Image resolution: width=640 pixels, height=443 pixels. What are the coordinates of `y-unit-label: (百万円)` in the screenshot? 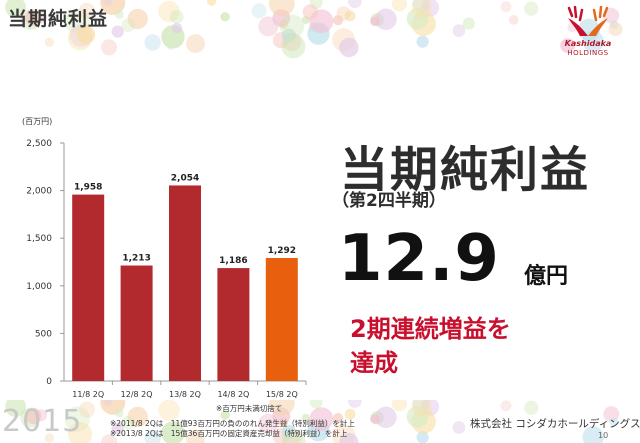 It's located at (37, 121).